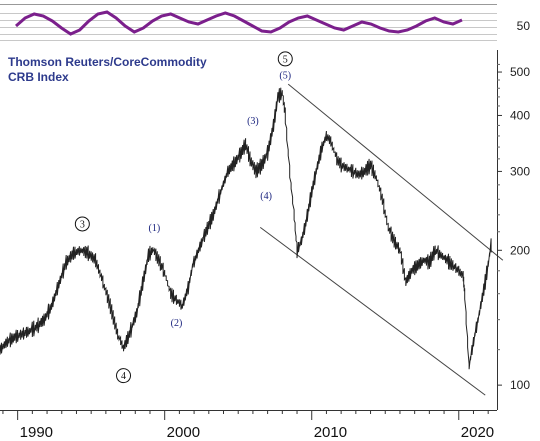 This screenshot has width=540, height=441. I want to click on x-tick-label-3: 2020, so click(477, 432).